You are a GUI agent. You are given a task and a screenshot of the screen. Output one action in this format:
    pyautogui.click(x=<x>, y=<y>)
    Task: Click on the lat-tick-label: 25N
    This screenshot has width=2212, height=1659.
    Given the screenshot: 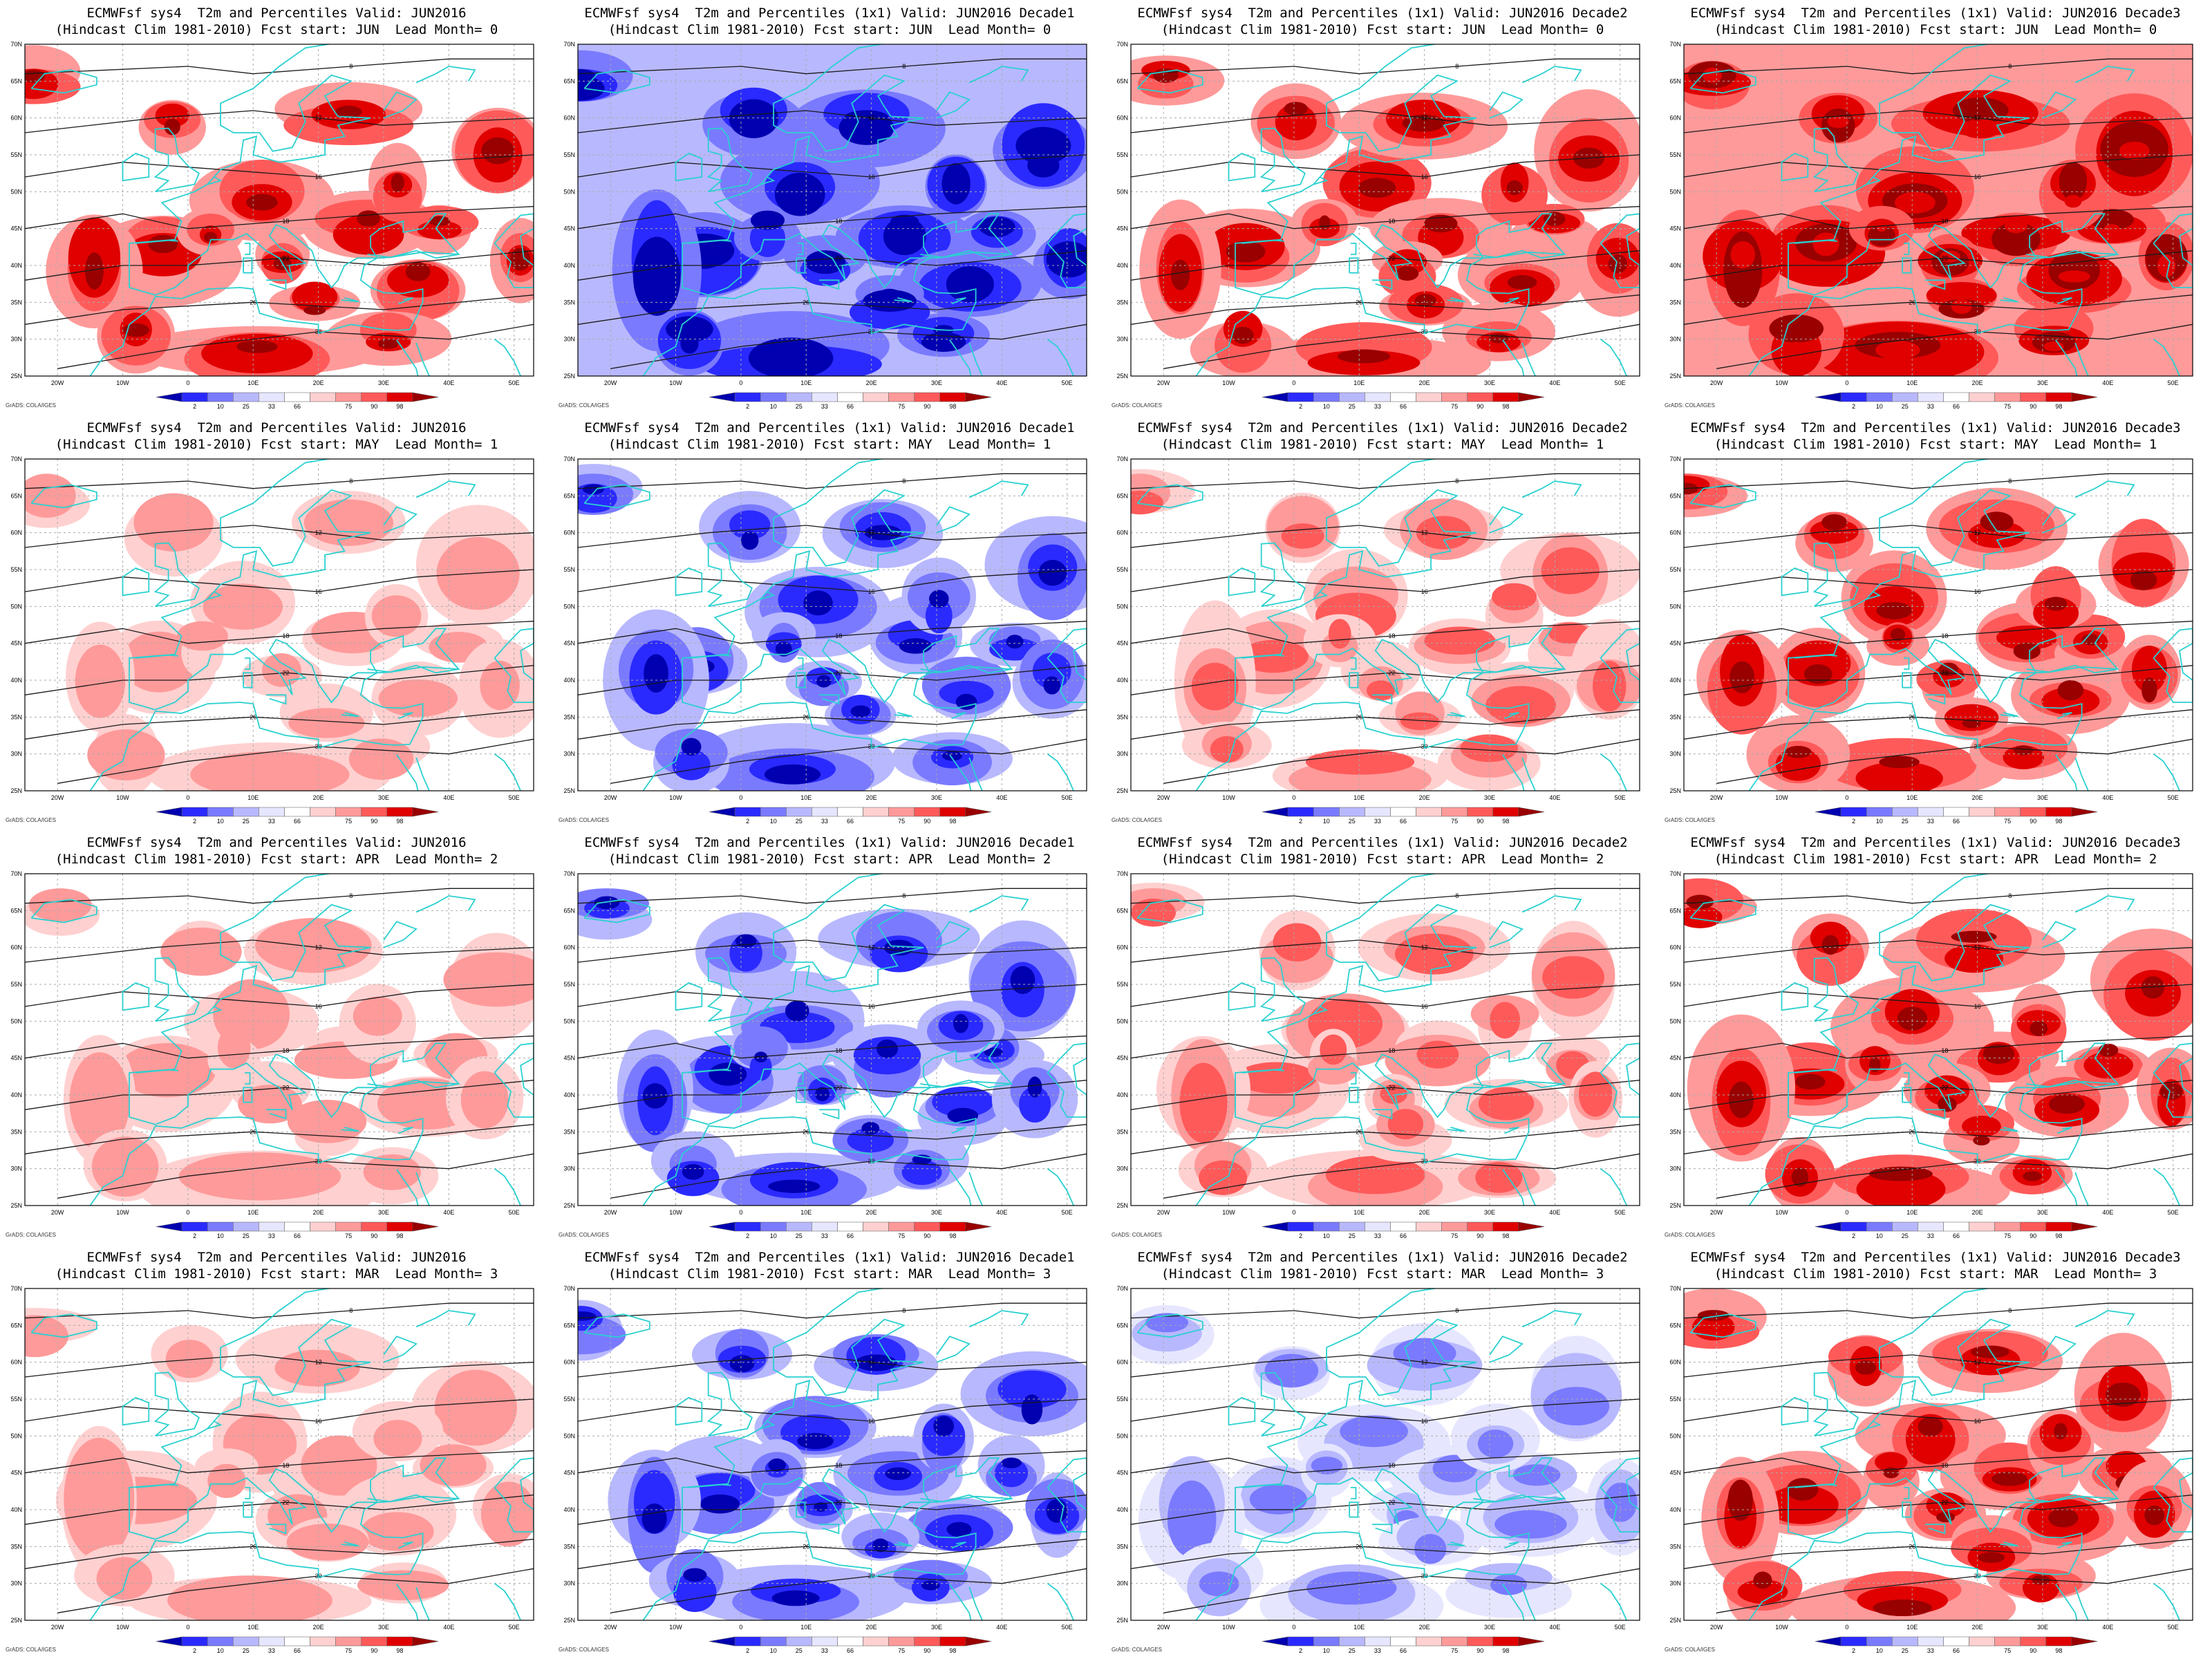 What is the action you would take?
    pyautogui.click(x=569, y=1620)
    